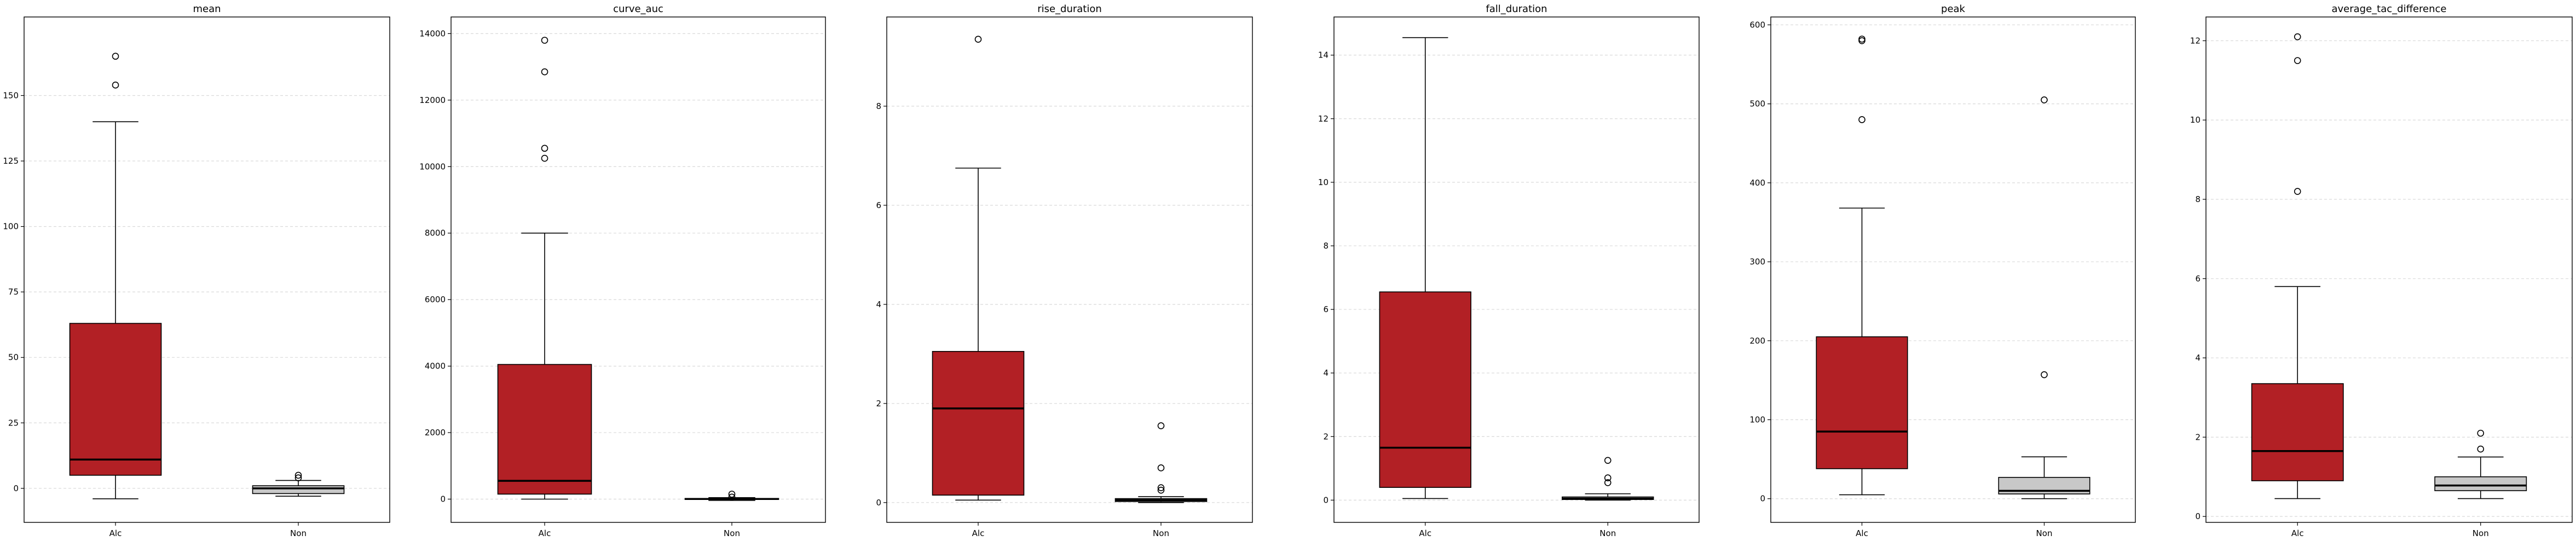  What do you see at coordinates (1954, 9) in the screenshot?
I see `chart-title: peak` at bounding box center [1954, 9].